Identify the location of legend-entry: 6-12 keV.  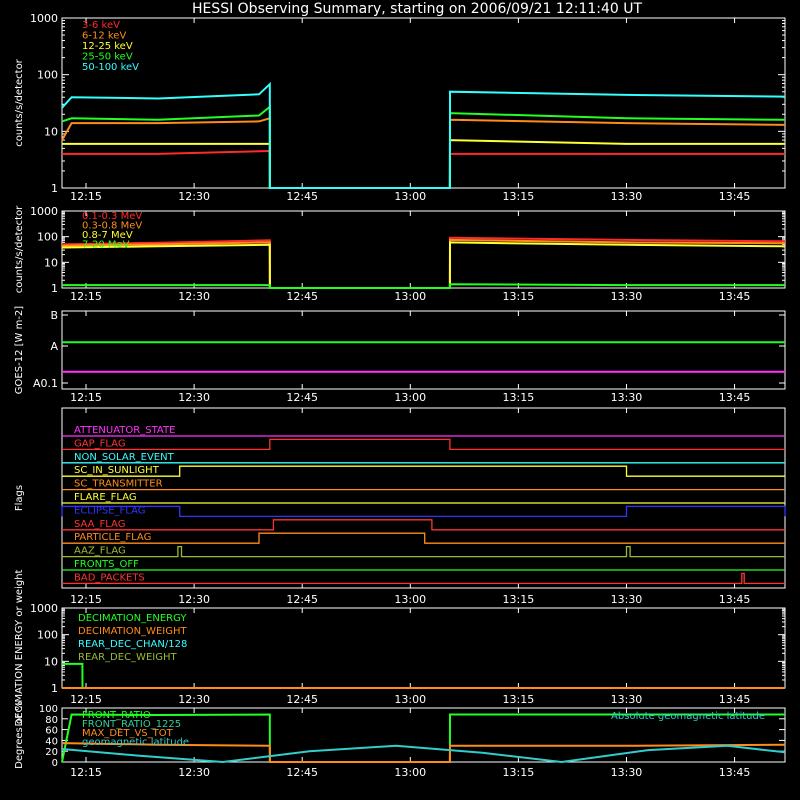
(104, 36).